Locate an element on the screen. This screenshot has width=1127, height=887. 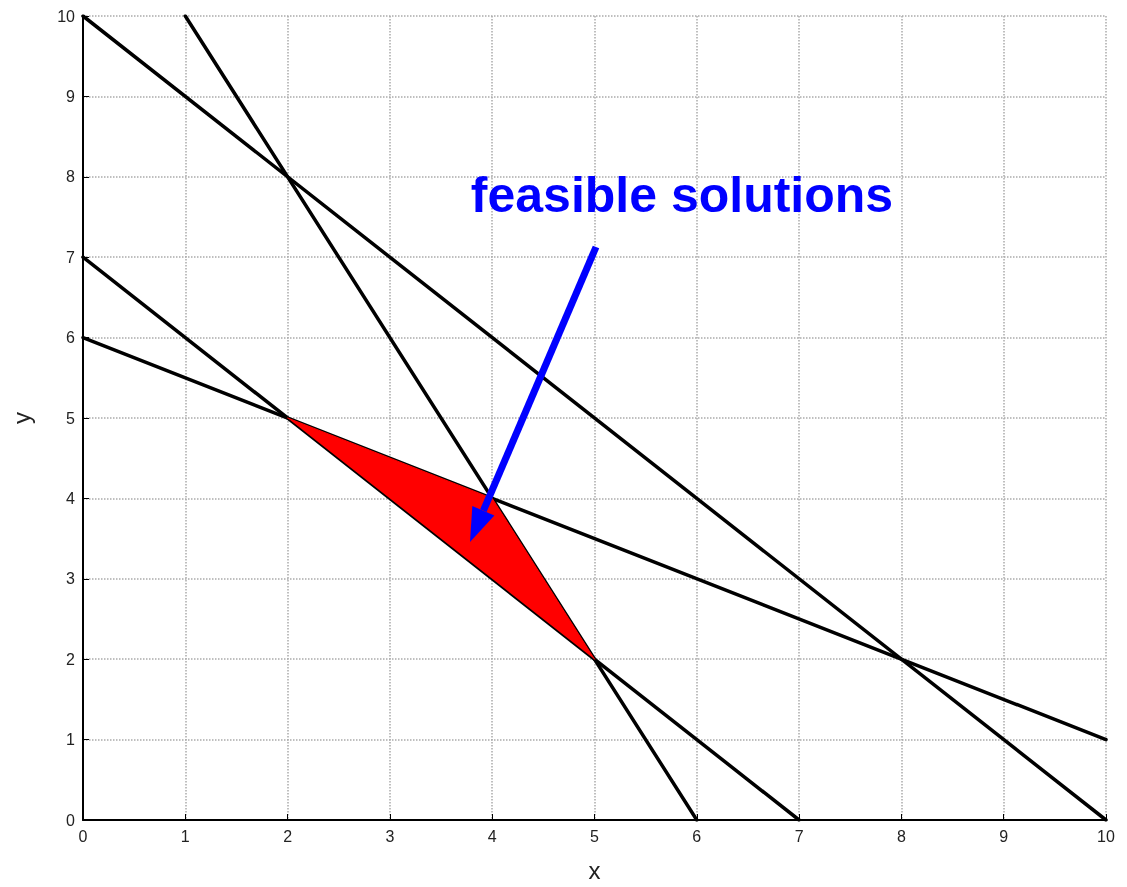
x-tick-label: 5 is located at coordinates (595, 836).